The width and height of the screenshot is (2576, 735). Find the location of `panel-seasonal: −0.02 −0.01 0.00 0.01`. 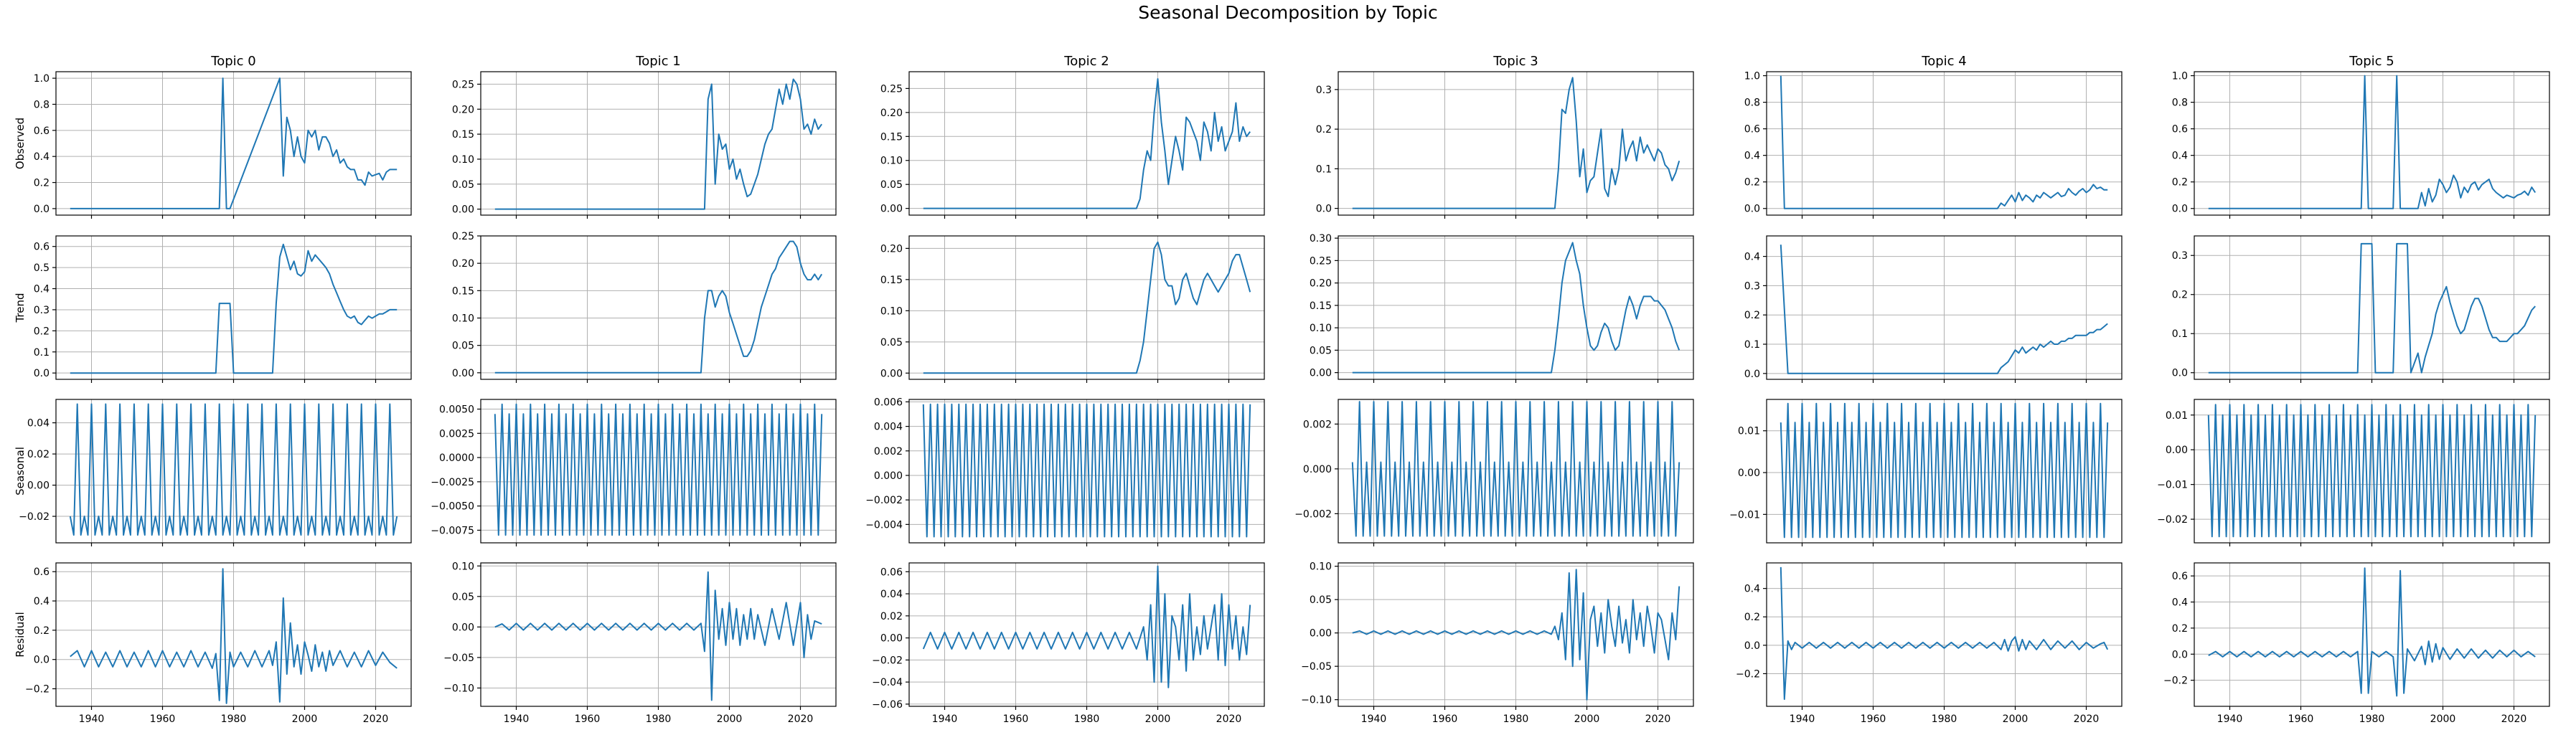

panel-seasonal: −0.02 −0.01 0.00 0.01 is located at coordinates (2353, 472).